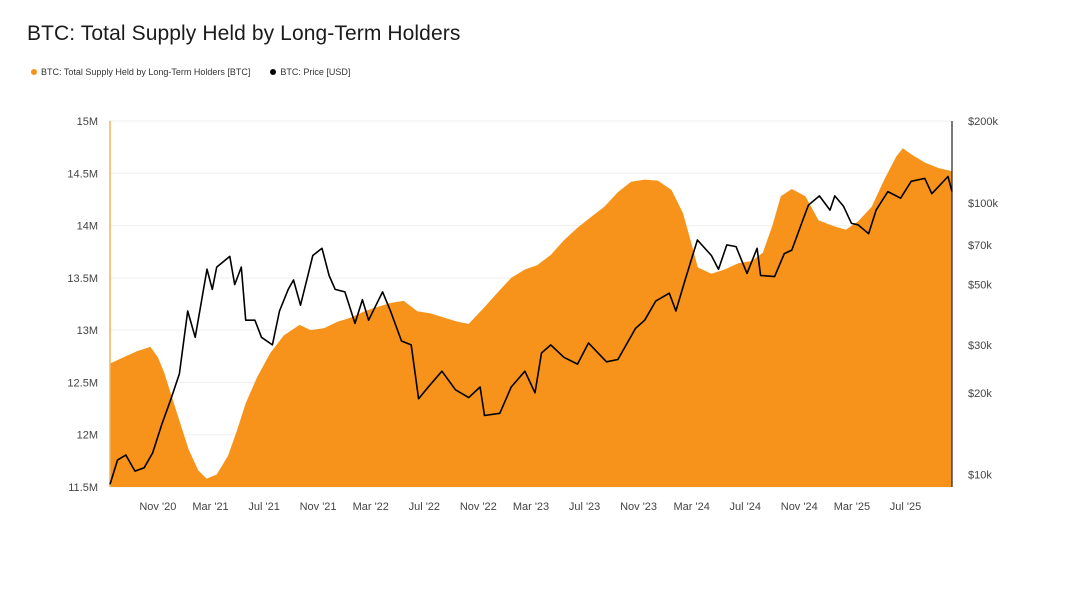 The width and height of the screenshot is (1066, 600). Describe the element at coordinates (905, 507) in the screenshot. I see `x-tick-label-14: Jul '25` at that location.